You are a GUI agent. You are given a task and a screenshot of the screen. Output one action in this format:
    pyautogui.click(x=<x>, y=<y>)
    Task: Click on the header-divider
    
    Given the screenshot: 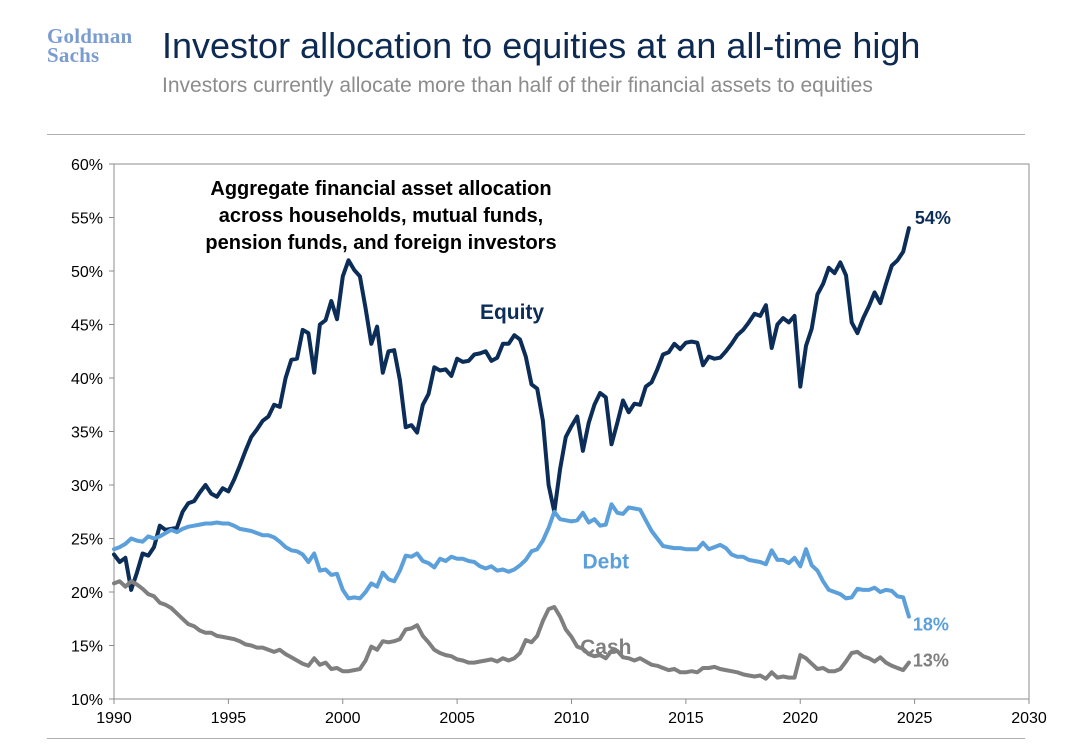 What is the action you would take?
    pyautogui.click(x=536, y=134)
    